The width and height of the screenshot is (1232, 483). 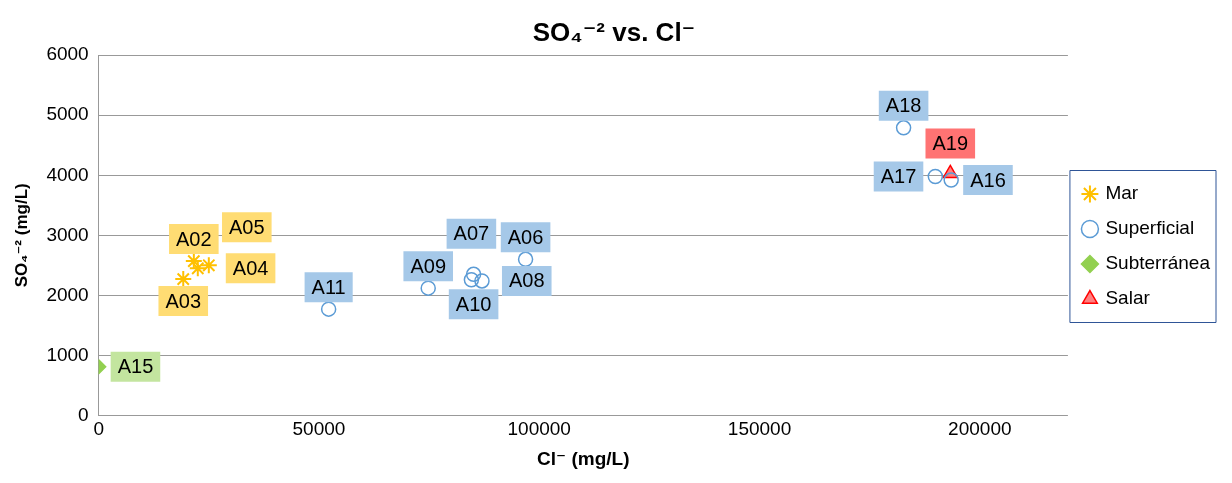 I want to click on y-tick-label: 6000, so click(x=67, y=54).